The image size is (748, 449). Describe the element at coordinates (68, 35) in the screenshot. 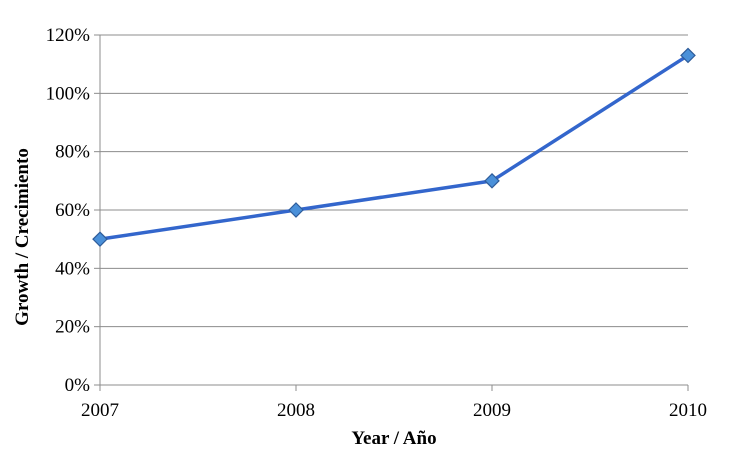

I see `y-tick-label: 120%` at that location.